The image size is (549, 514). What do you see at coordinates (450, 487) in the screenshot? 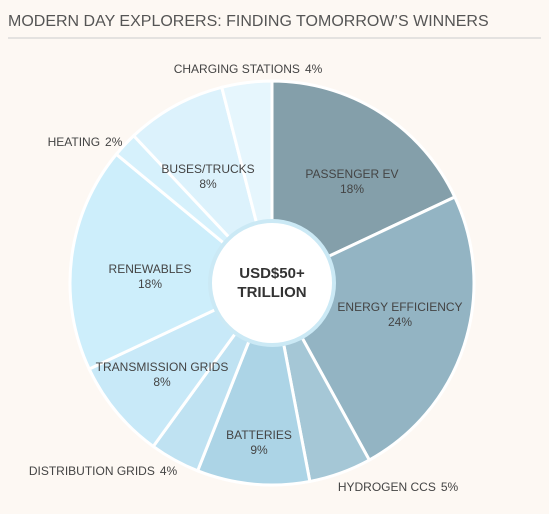
I see `value-label: 5%` at bounding box center [450, 487].